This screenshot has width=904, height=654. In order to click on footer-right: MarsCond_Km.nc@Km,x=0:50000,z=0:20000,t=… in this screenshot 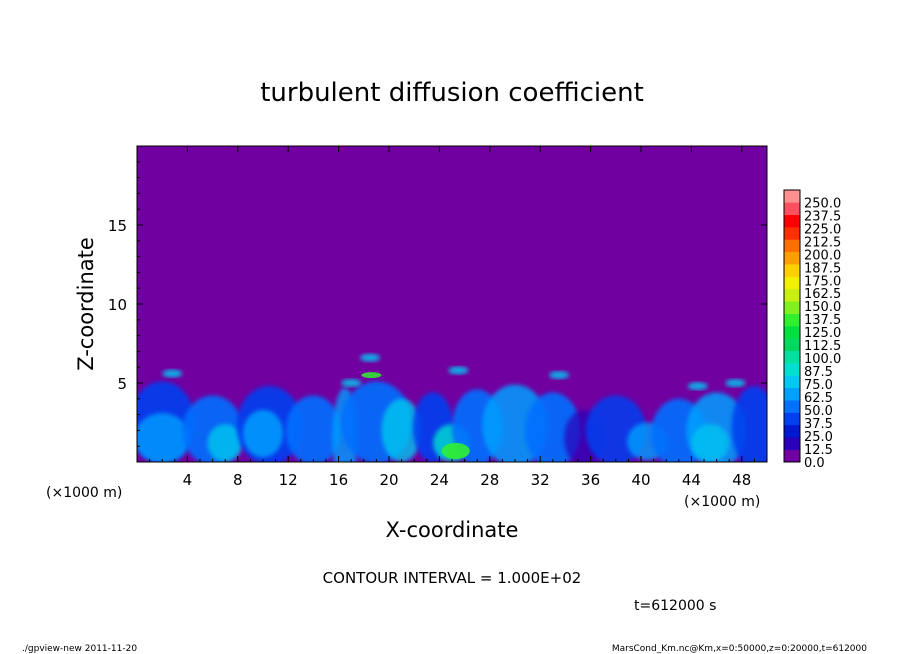, I will do `click(739, 649)`.